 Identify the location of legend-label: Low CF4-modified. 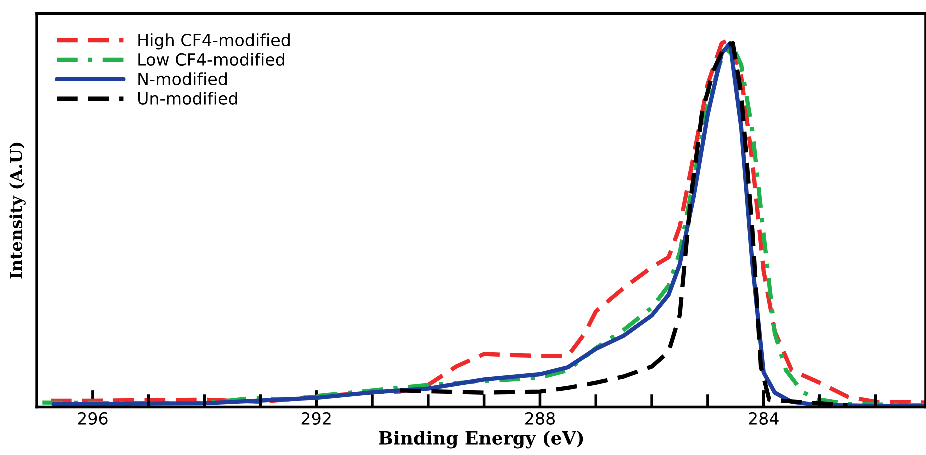
(211, 59).